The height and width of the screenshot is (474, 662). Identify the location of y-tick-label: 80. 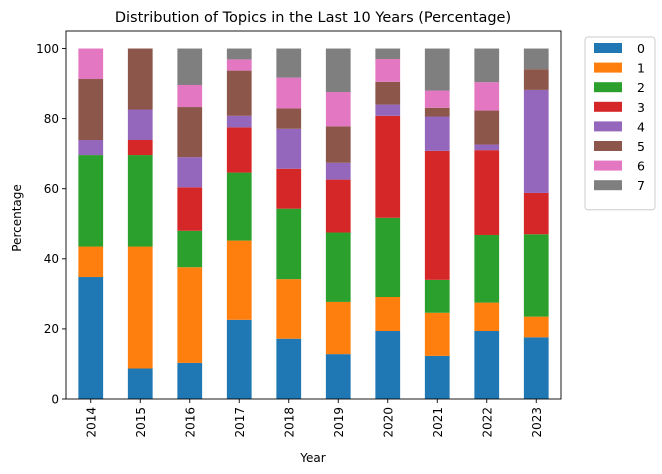
(51, 119).